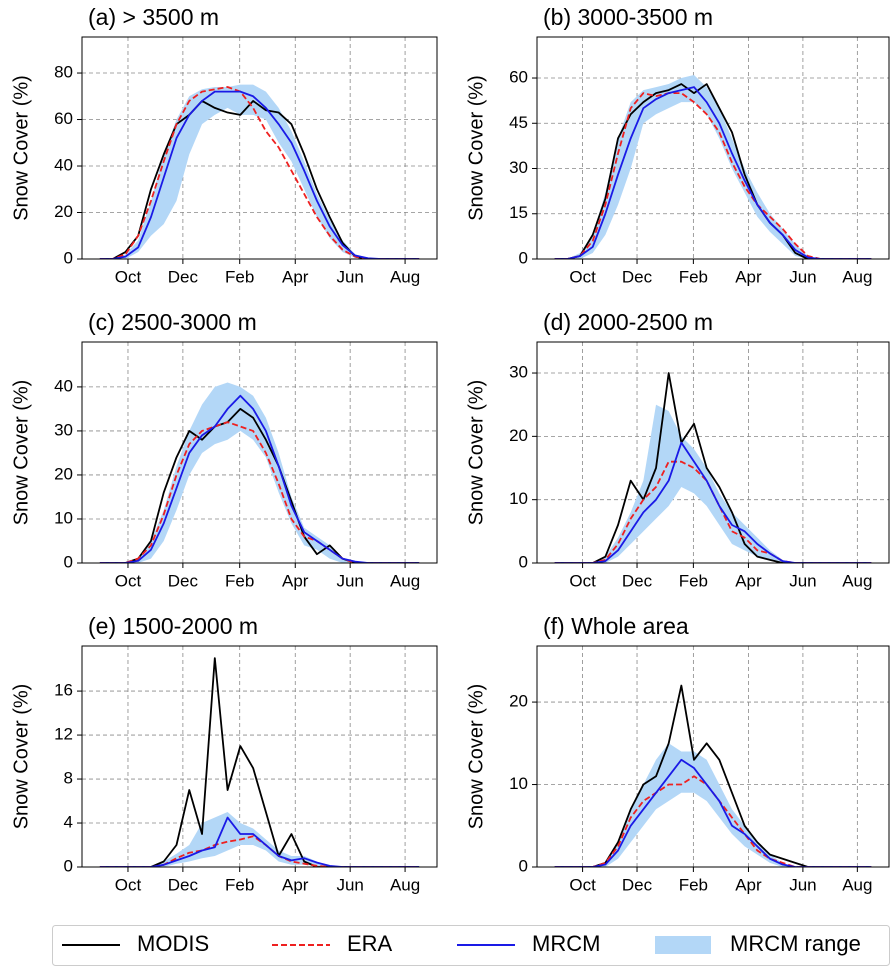 This screenshot has height=966, width=891. Describe the element at coordinates (518, 212) in the screenshot. I see `y-tick-label: 15` at that location.